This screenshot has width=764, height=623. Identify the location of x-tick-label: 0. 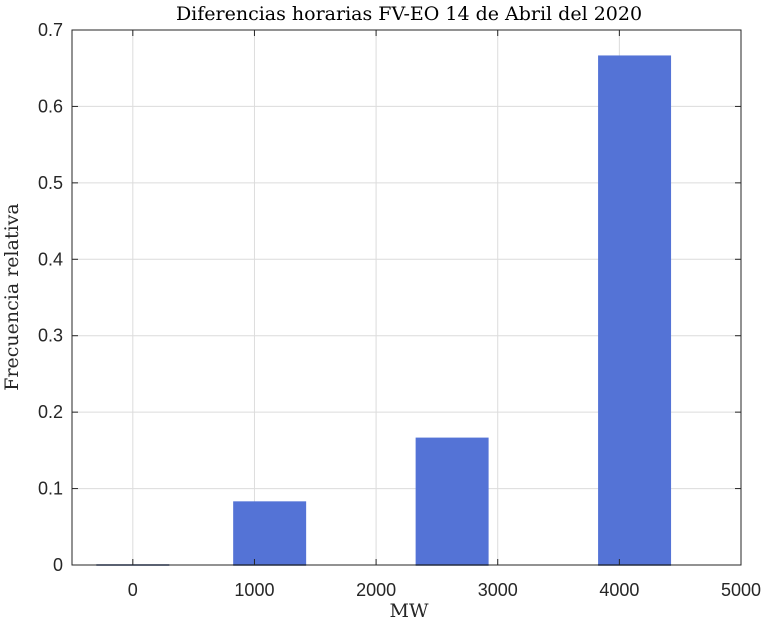
(133, 590).